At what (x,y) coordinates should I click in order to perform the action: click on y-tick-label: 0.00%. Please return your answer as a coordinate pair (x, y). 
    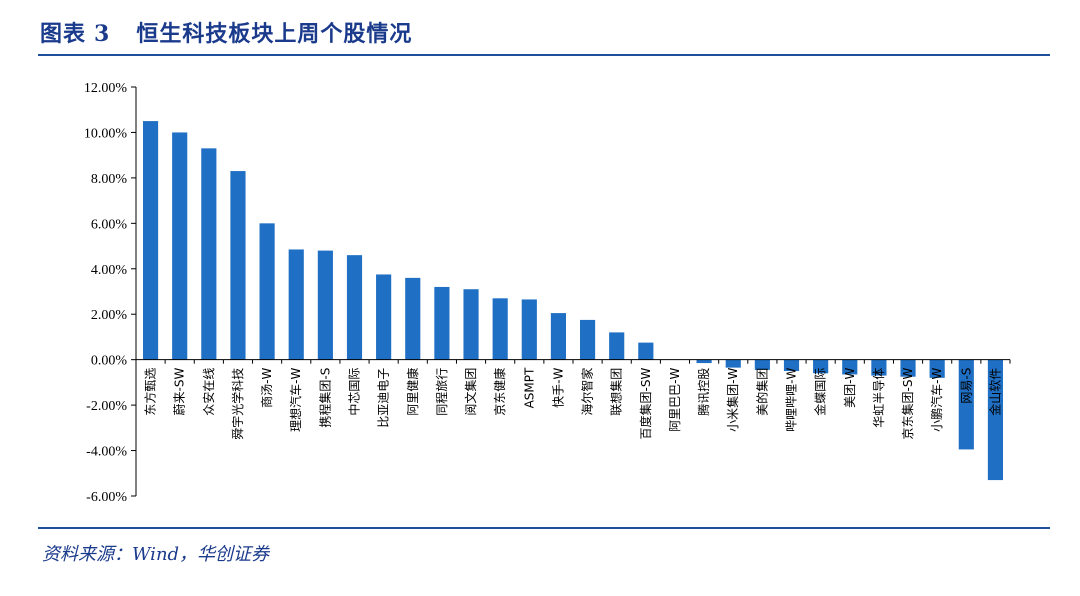
    Looking at the image, I should click on (109, 361).